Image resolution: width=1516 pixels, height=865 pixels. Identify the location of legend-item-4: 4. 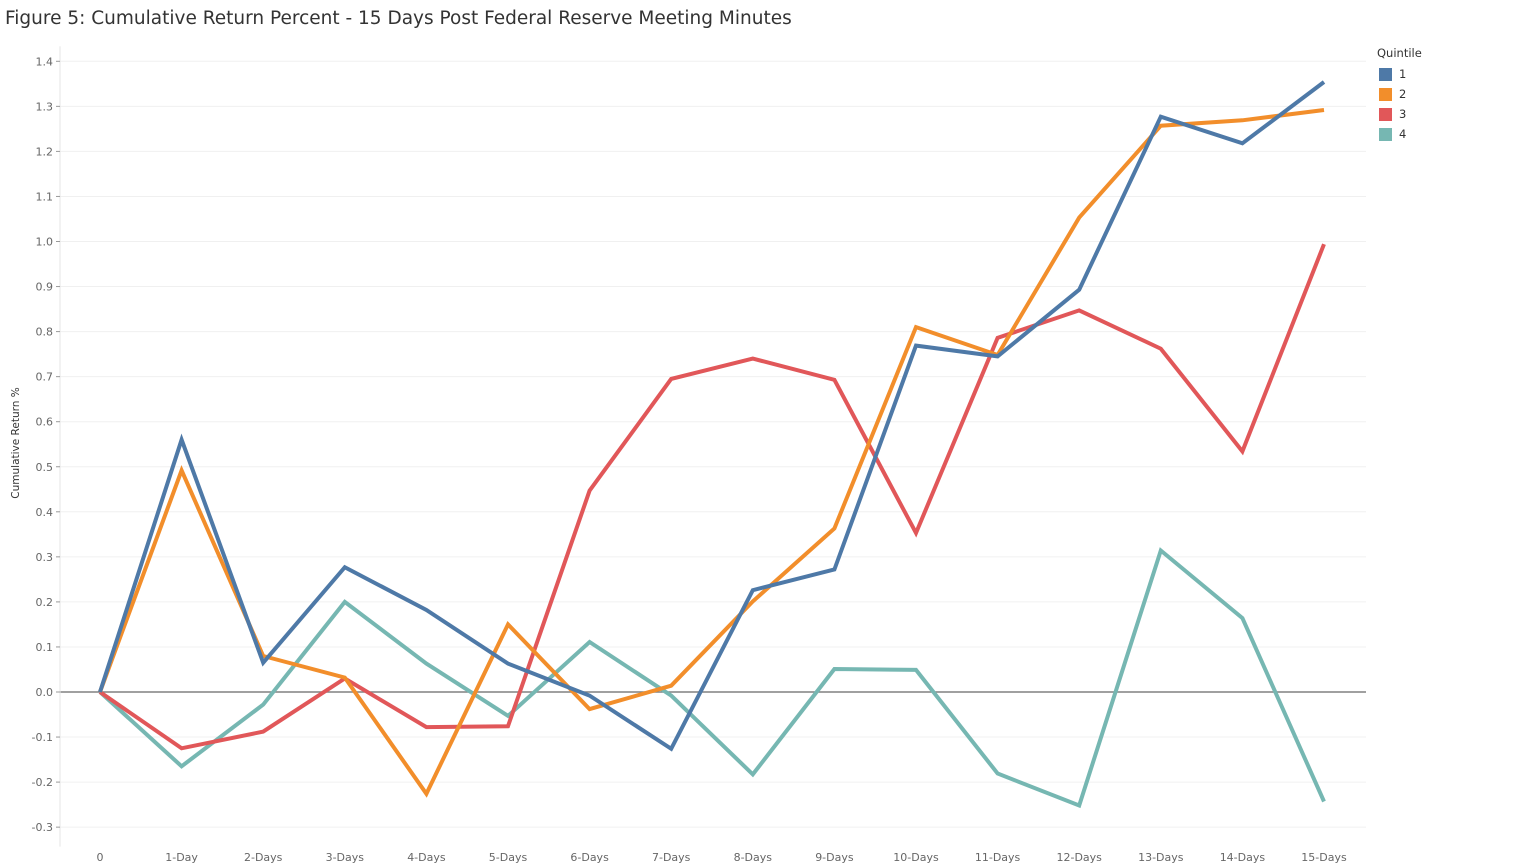
(1399, 134).